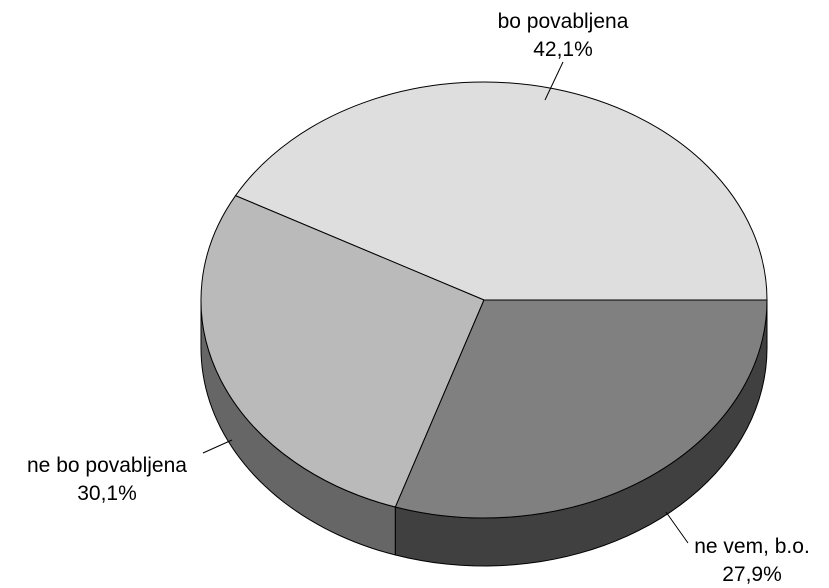  I want to click on slice-label-ne-vem: ne vem, b.o., so click(752, 546).